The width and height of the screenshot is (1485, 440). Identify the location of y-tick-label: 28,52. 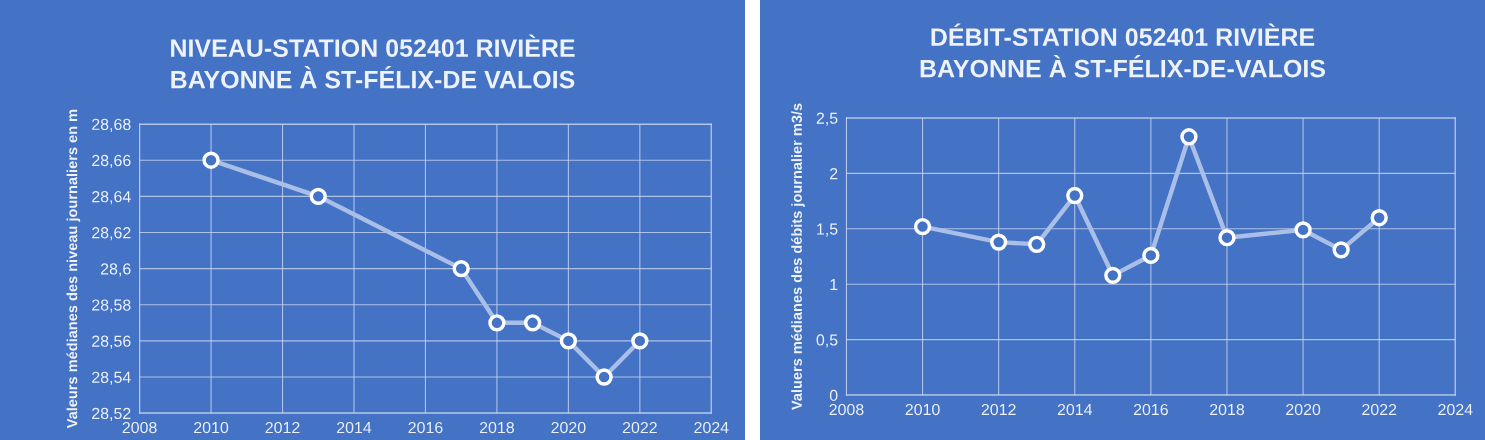
(111, 414).